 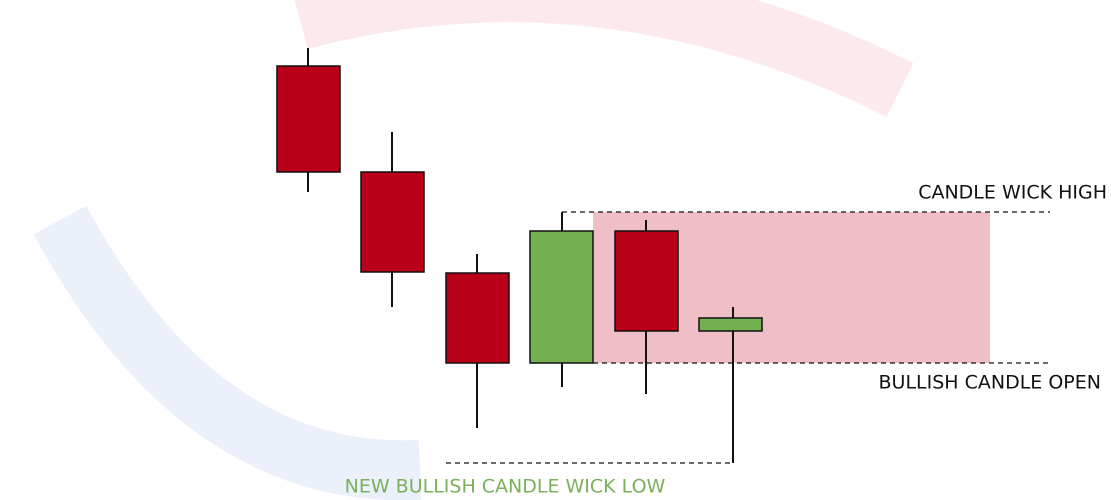 What do you see at coordinates (505, 487) in the screenshot?
I see `label: NEW BULLISH CANDLE WICK LOW` at bounding box center [505, 487].